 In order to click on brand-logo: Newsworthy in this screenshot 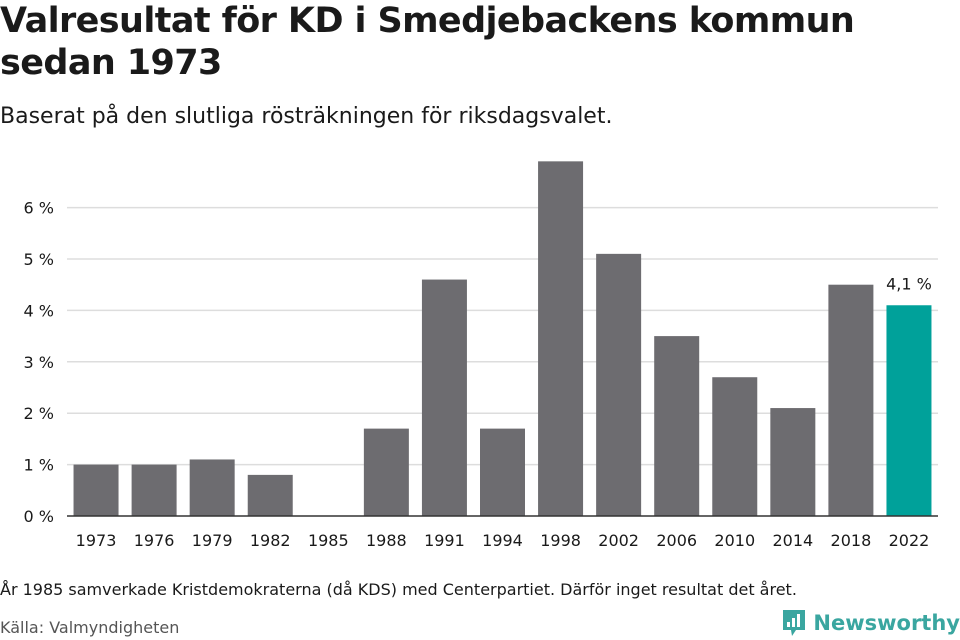, I will do `click(870, 623)`.